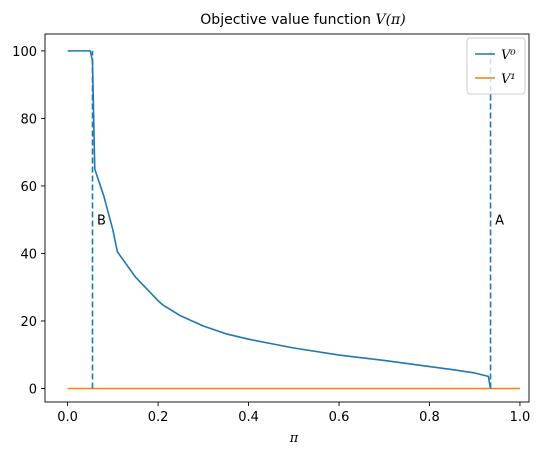  Describe the element at coordinates (302, 20) in the screenshot. I see `chart-title: Objective value function V(π)` at that location.